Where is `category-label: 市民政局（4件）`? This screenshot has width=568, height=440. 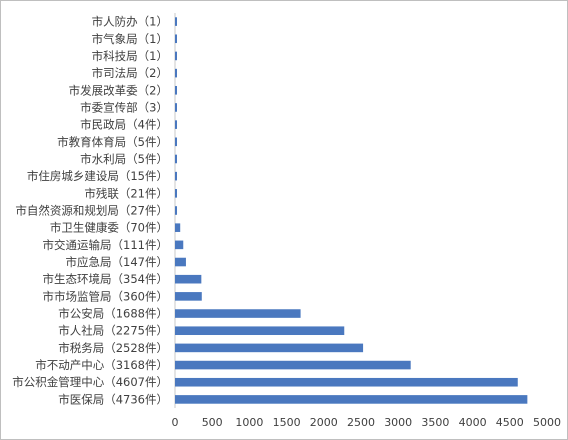 category-label: 市民政局（4件） is located at coordinates (124, 125).